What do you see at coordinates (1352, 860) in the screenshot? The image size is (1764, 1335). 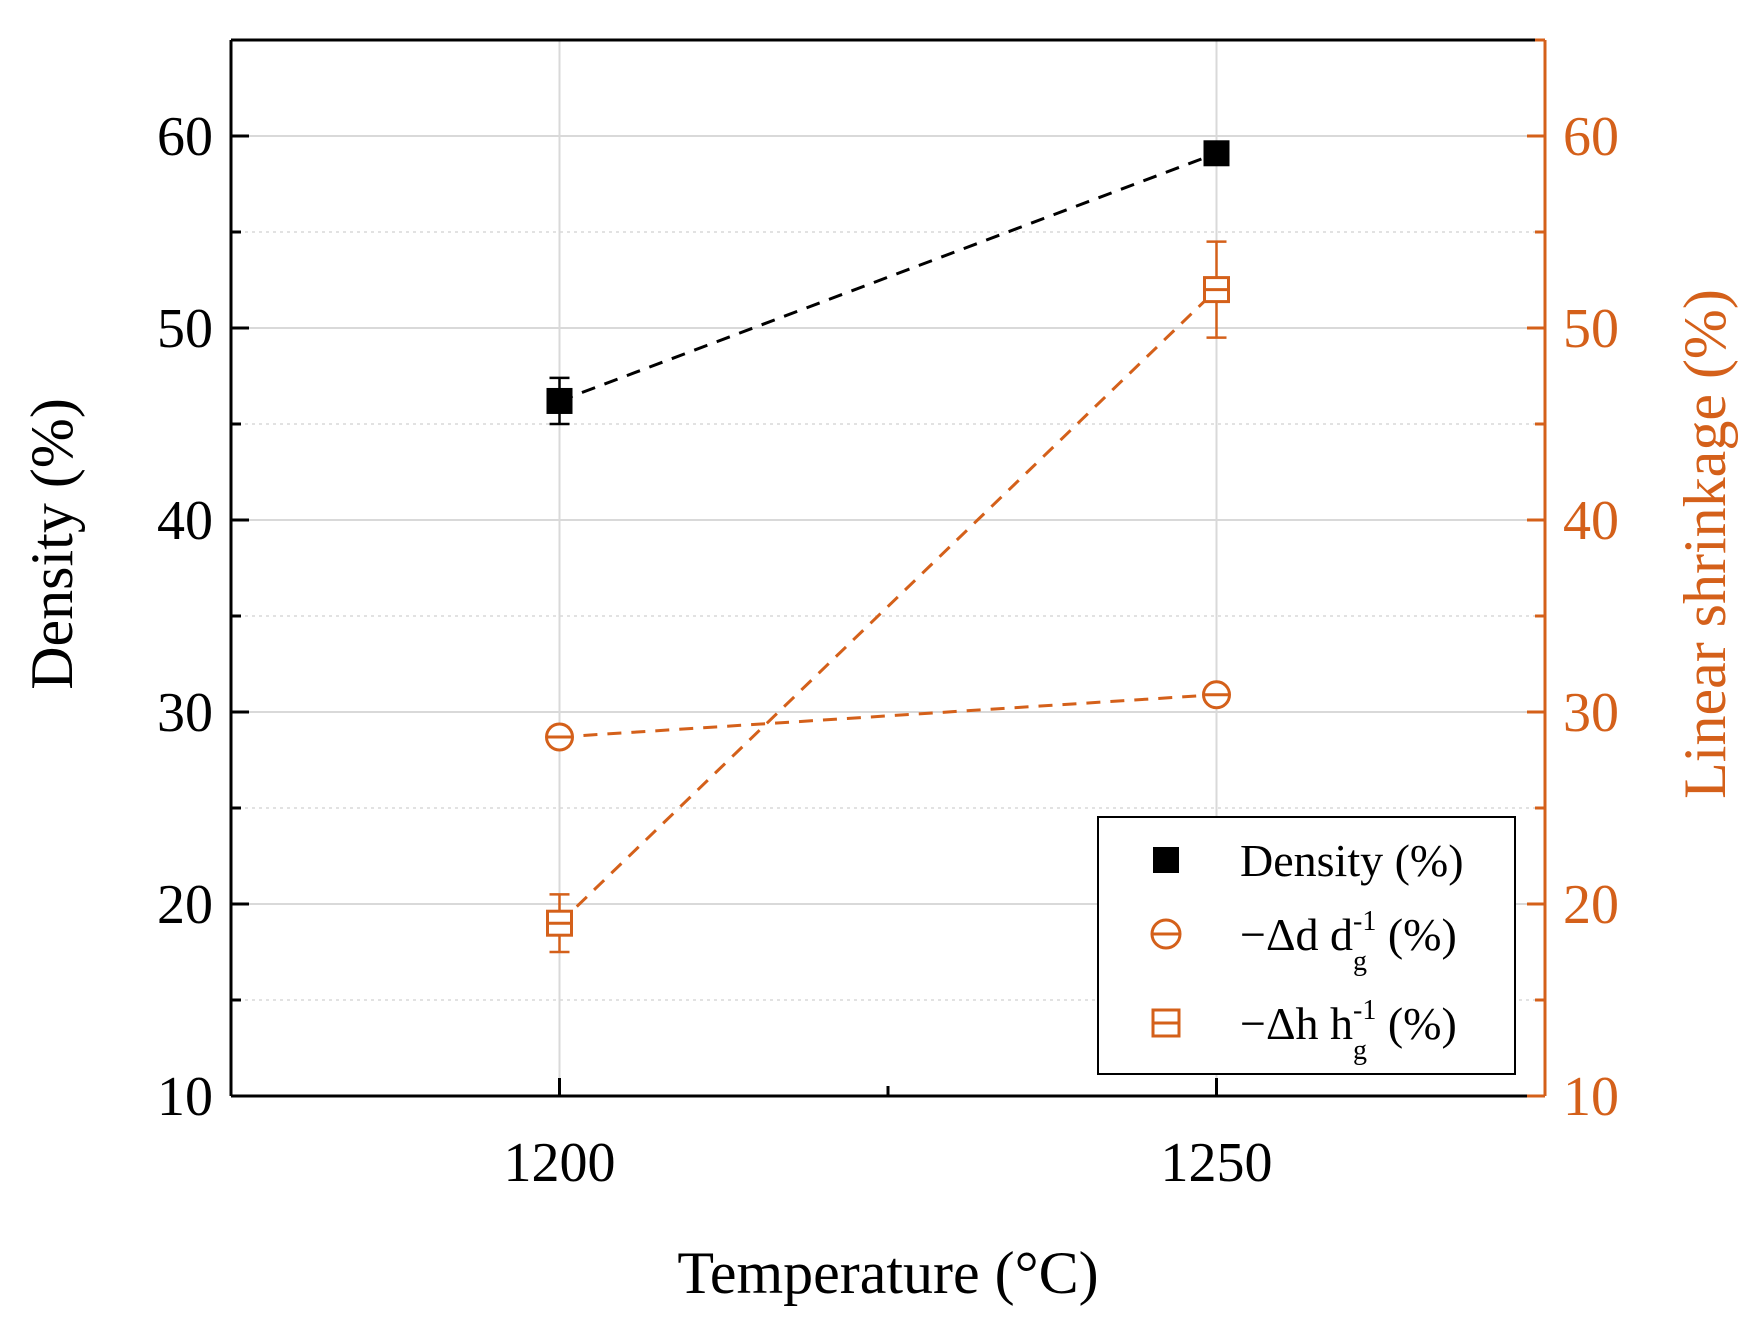 I see `legend-label-density: Density (%)` at bounding box center [1352, 860].